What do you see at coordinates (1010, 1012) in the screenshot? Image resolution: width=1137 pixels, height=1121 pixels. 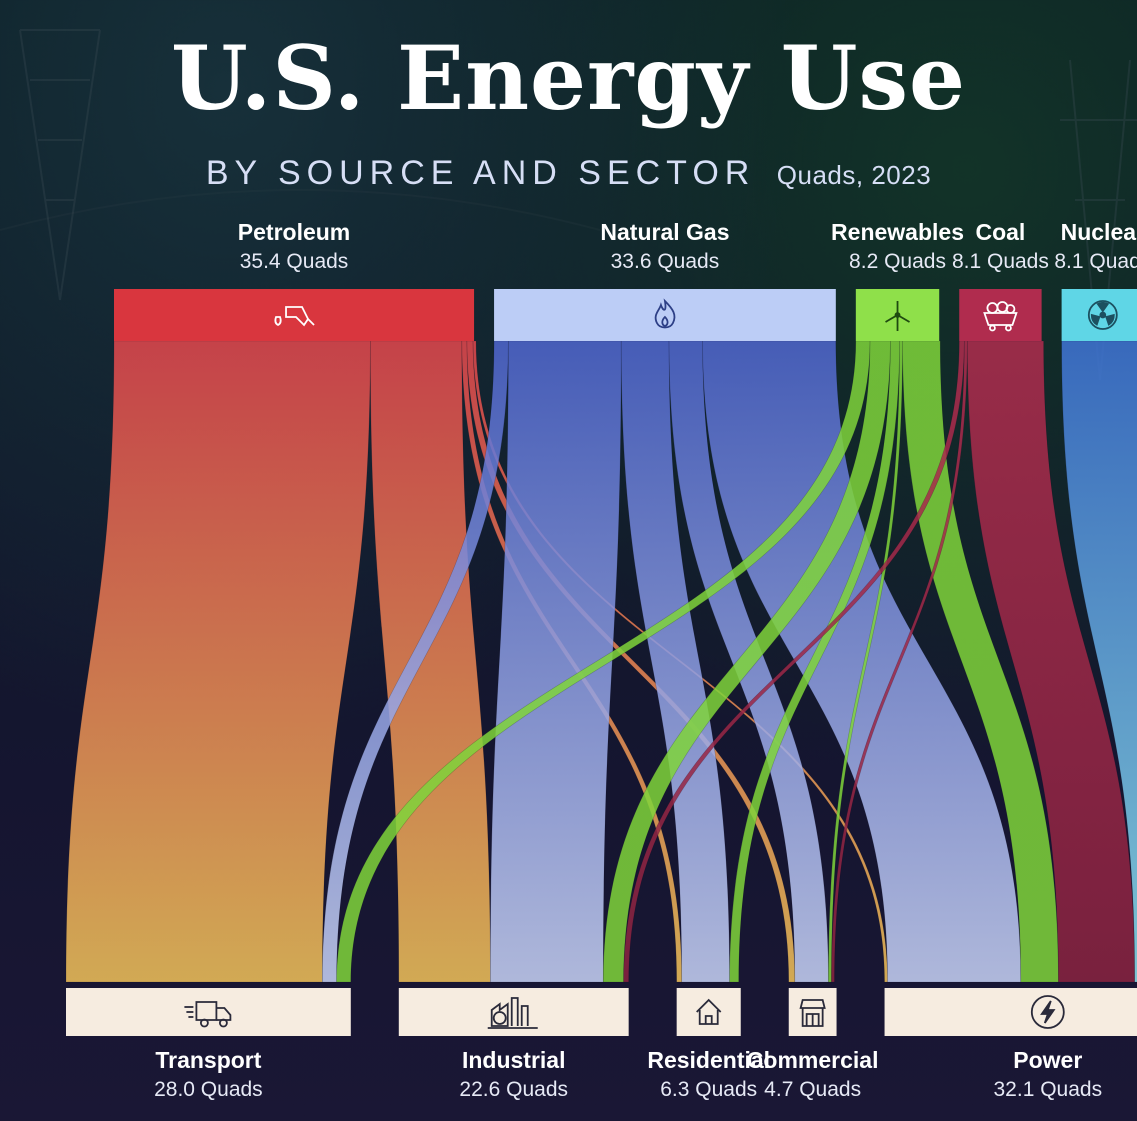 I see `sector-box-power` at bounding box center [1010, 1012].